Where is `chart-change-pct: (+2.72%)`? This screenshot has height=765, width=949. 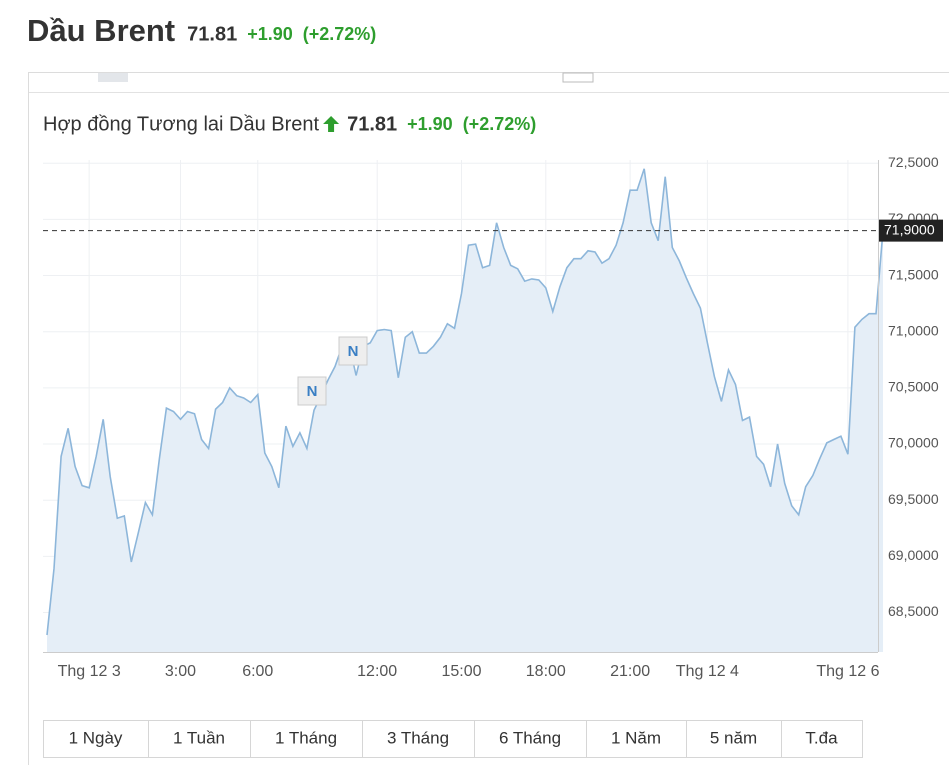 chart-change-pct: (+2.72%) is located at coordinates (500, 124).